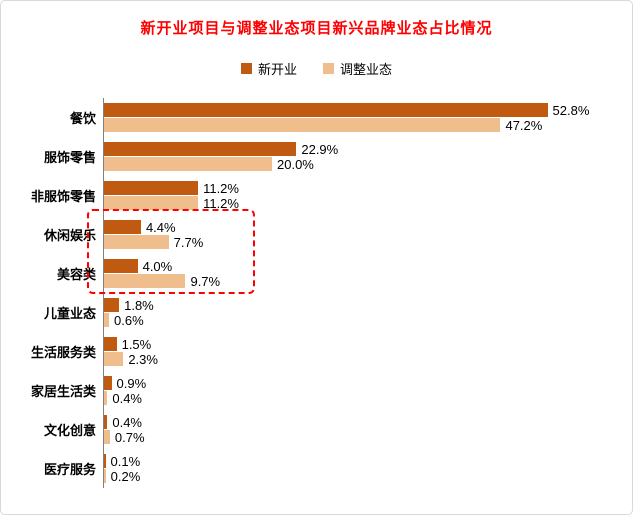 The width and height of the screenshot is (633, 515). Describe the element at coordinates (368, 227) in the screenshot. I see `bar-line: 4.4%` at that location.